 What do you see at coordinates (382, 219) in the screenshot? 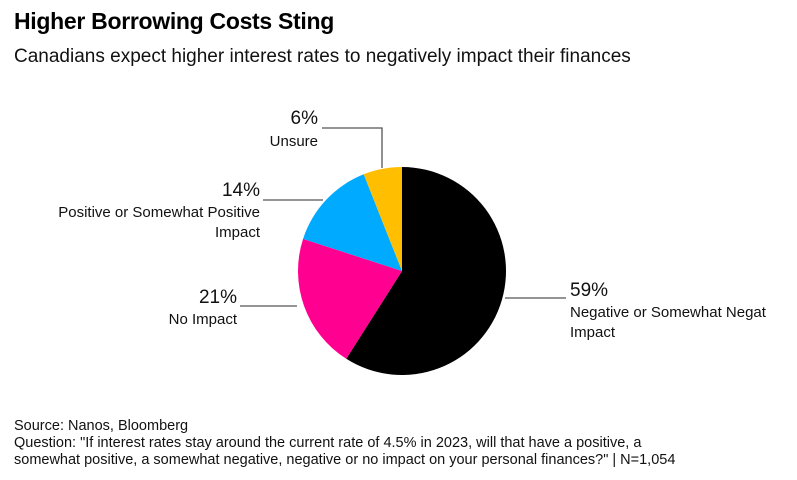
I see `pie-slice-unsure` at bounding box center [382, 219].